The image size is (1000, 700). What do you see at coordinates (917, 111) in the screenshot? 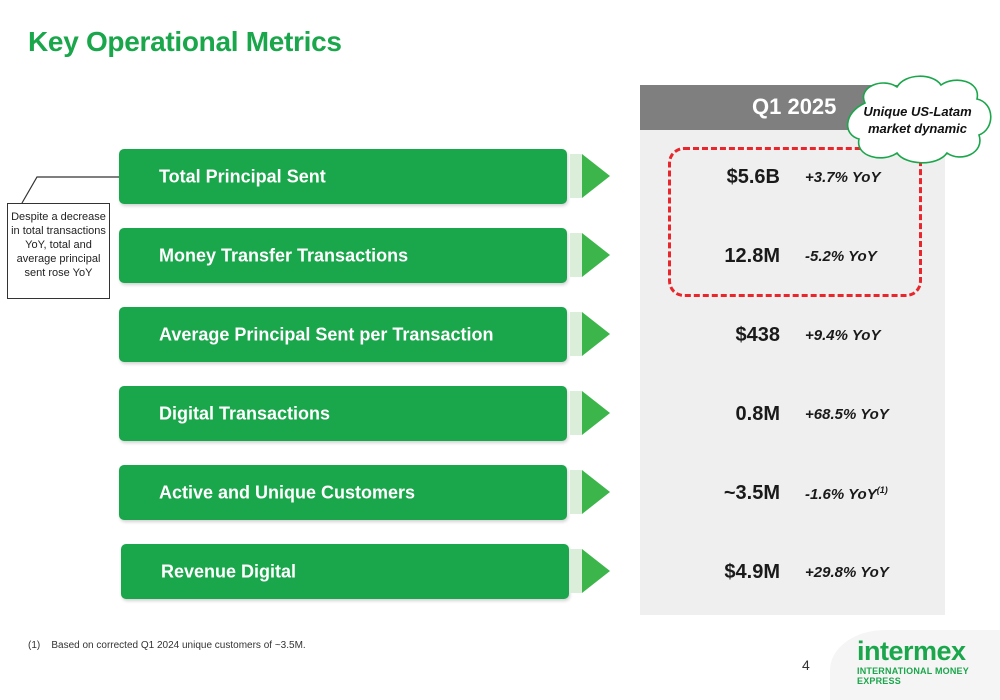
I see `callout-line-1: Unique US-Latam` at bounding box center [917, 111].